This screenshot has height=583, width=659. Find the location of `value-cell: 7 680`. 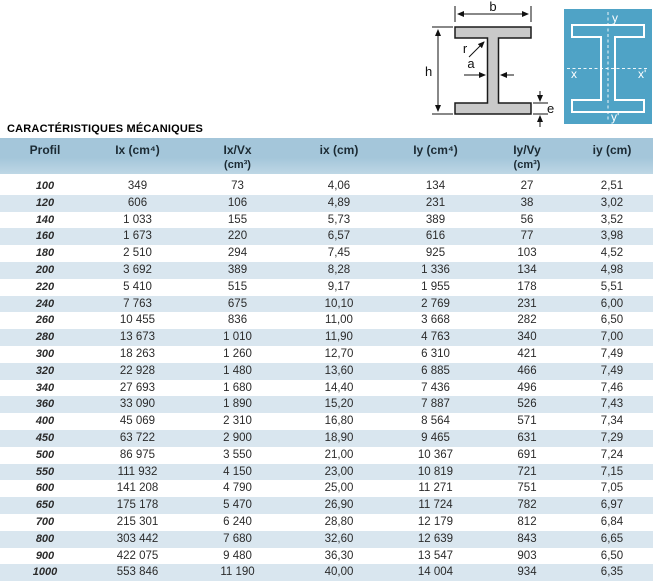

value-cell: 7 680 is located at coordinates (237, 538).